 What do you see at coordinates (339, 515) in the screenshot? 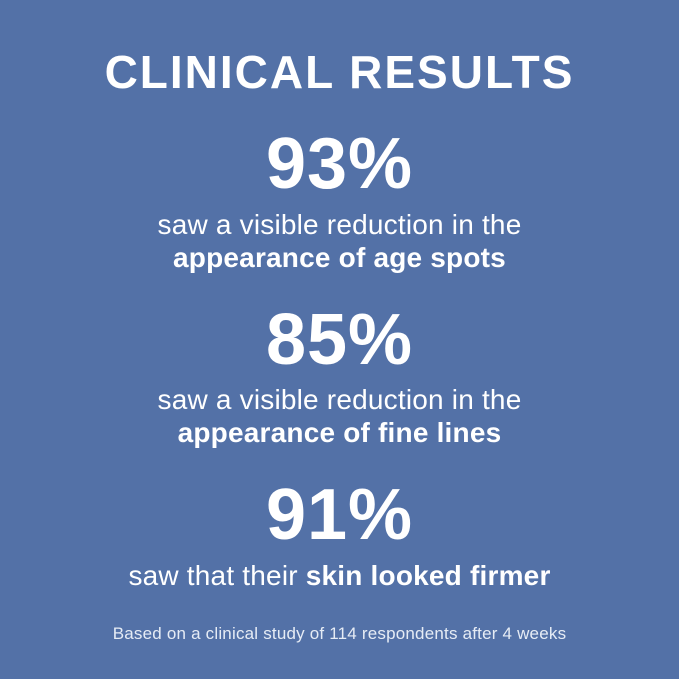
I see `stat-percent-firmer-skin: 91%` at bounding box center [339, 515].